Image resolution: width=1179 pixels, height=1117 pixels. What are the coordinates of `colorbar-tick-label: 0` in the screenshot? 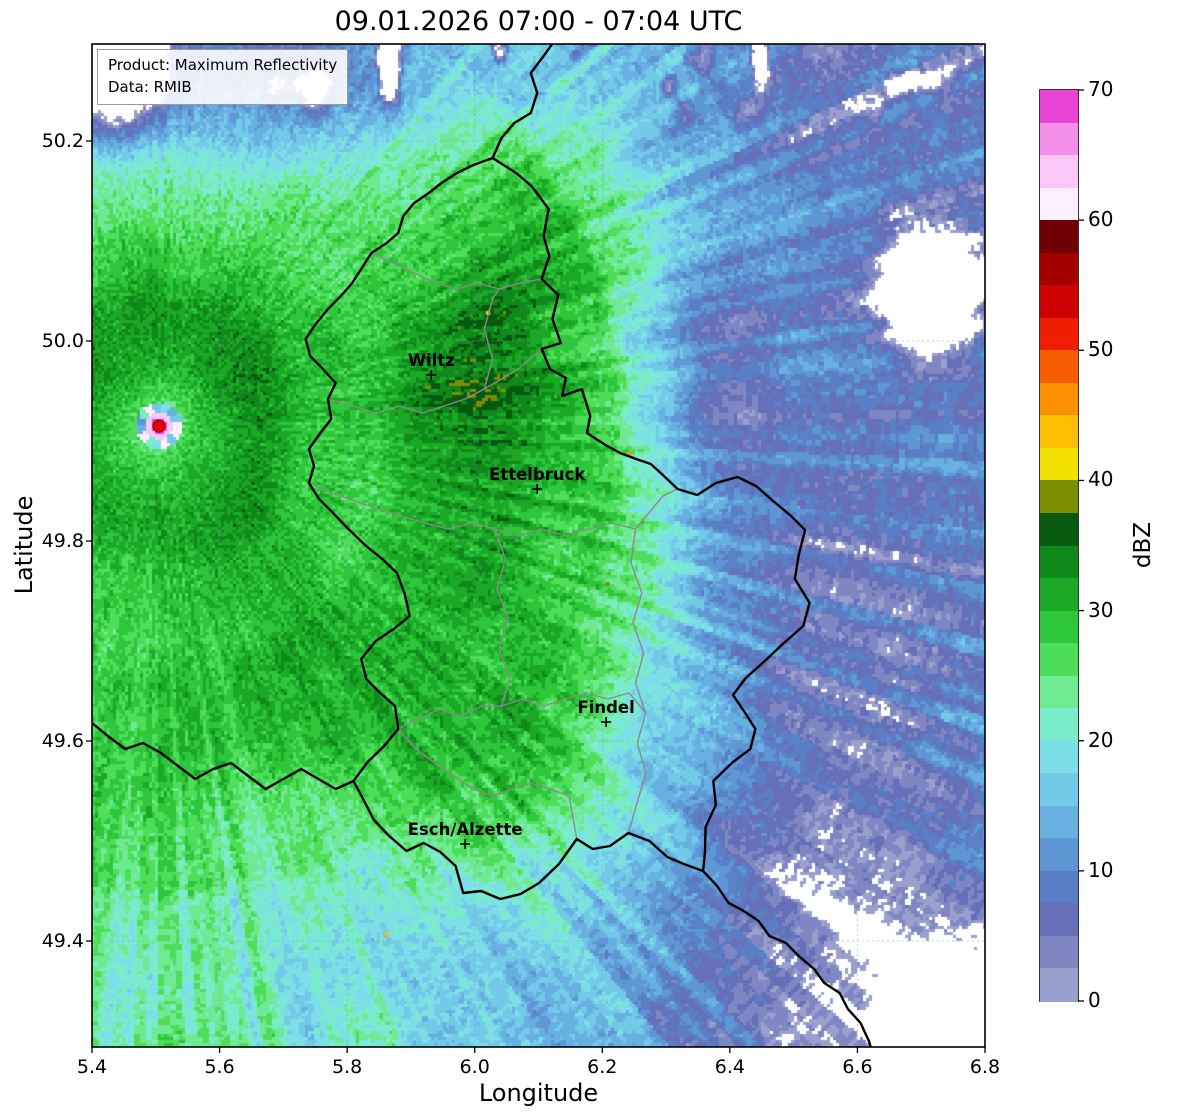 It's located at (1094, 1000).